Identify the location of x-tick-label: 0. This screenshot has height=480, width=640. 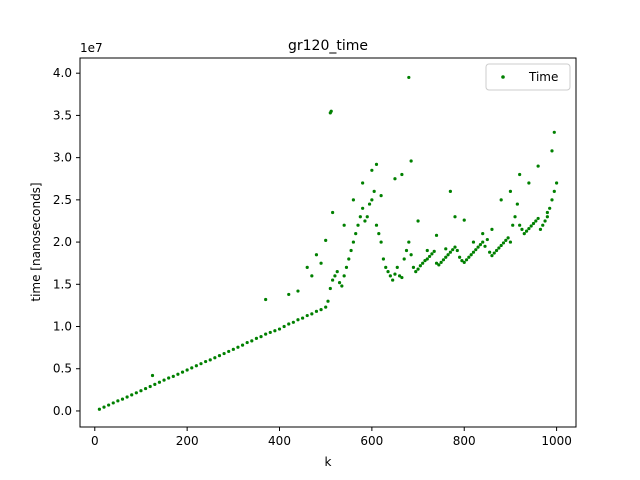
(95, 441).